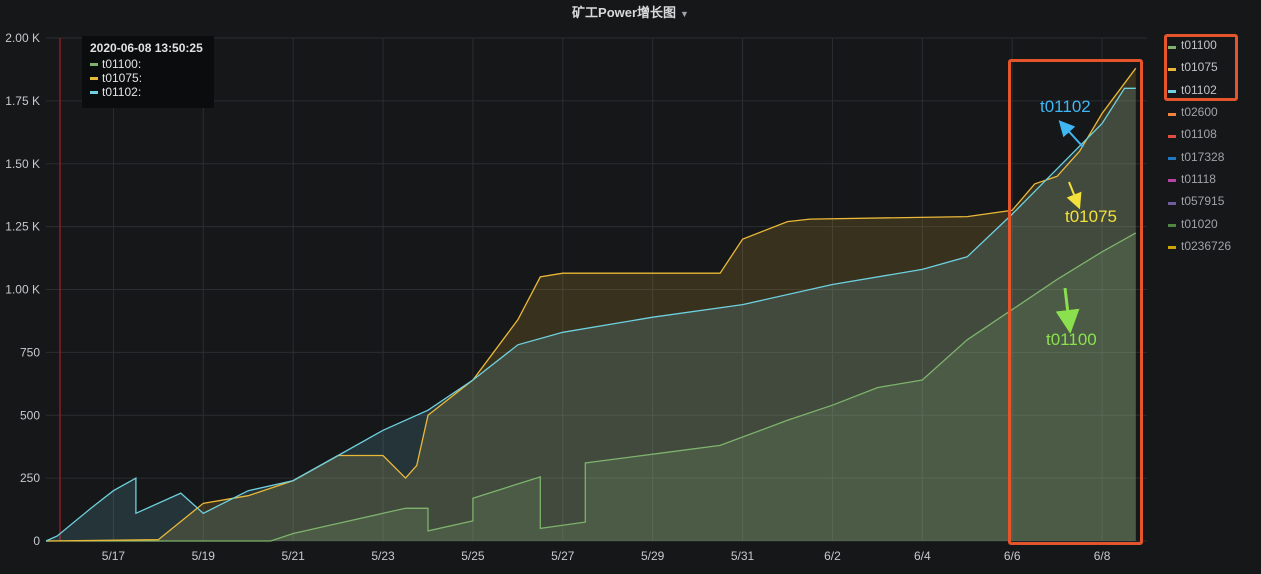 The width and height of the screenshot is (1261, 574). I want to click on x-tick-label: 5/27, so click(563, 556).